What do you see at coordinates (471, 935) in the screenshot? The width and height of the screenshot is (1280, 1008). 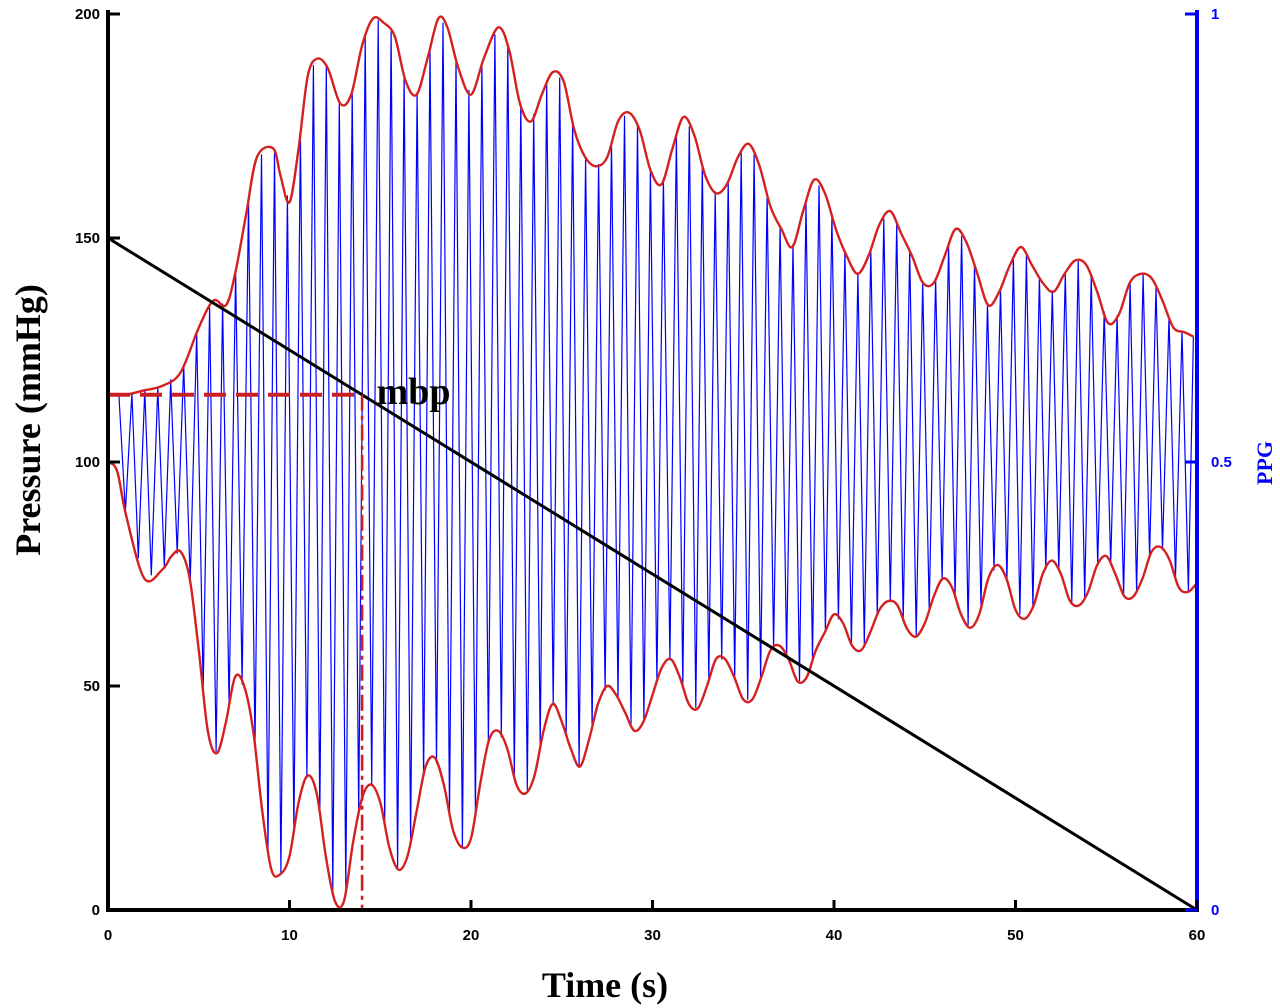 I see `x-tick-label: 20` at bounding box center [471, 935].